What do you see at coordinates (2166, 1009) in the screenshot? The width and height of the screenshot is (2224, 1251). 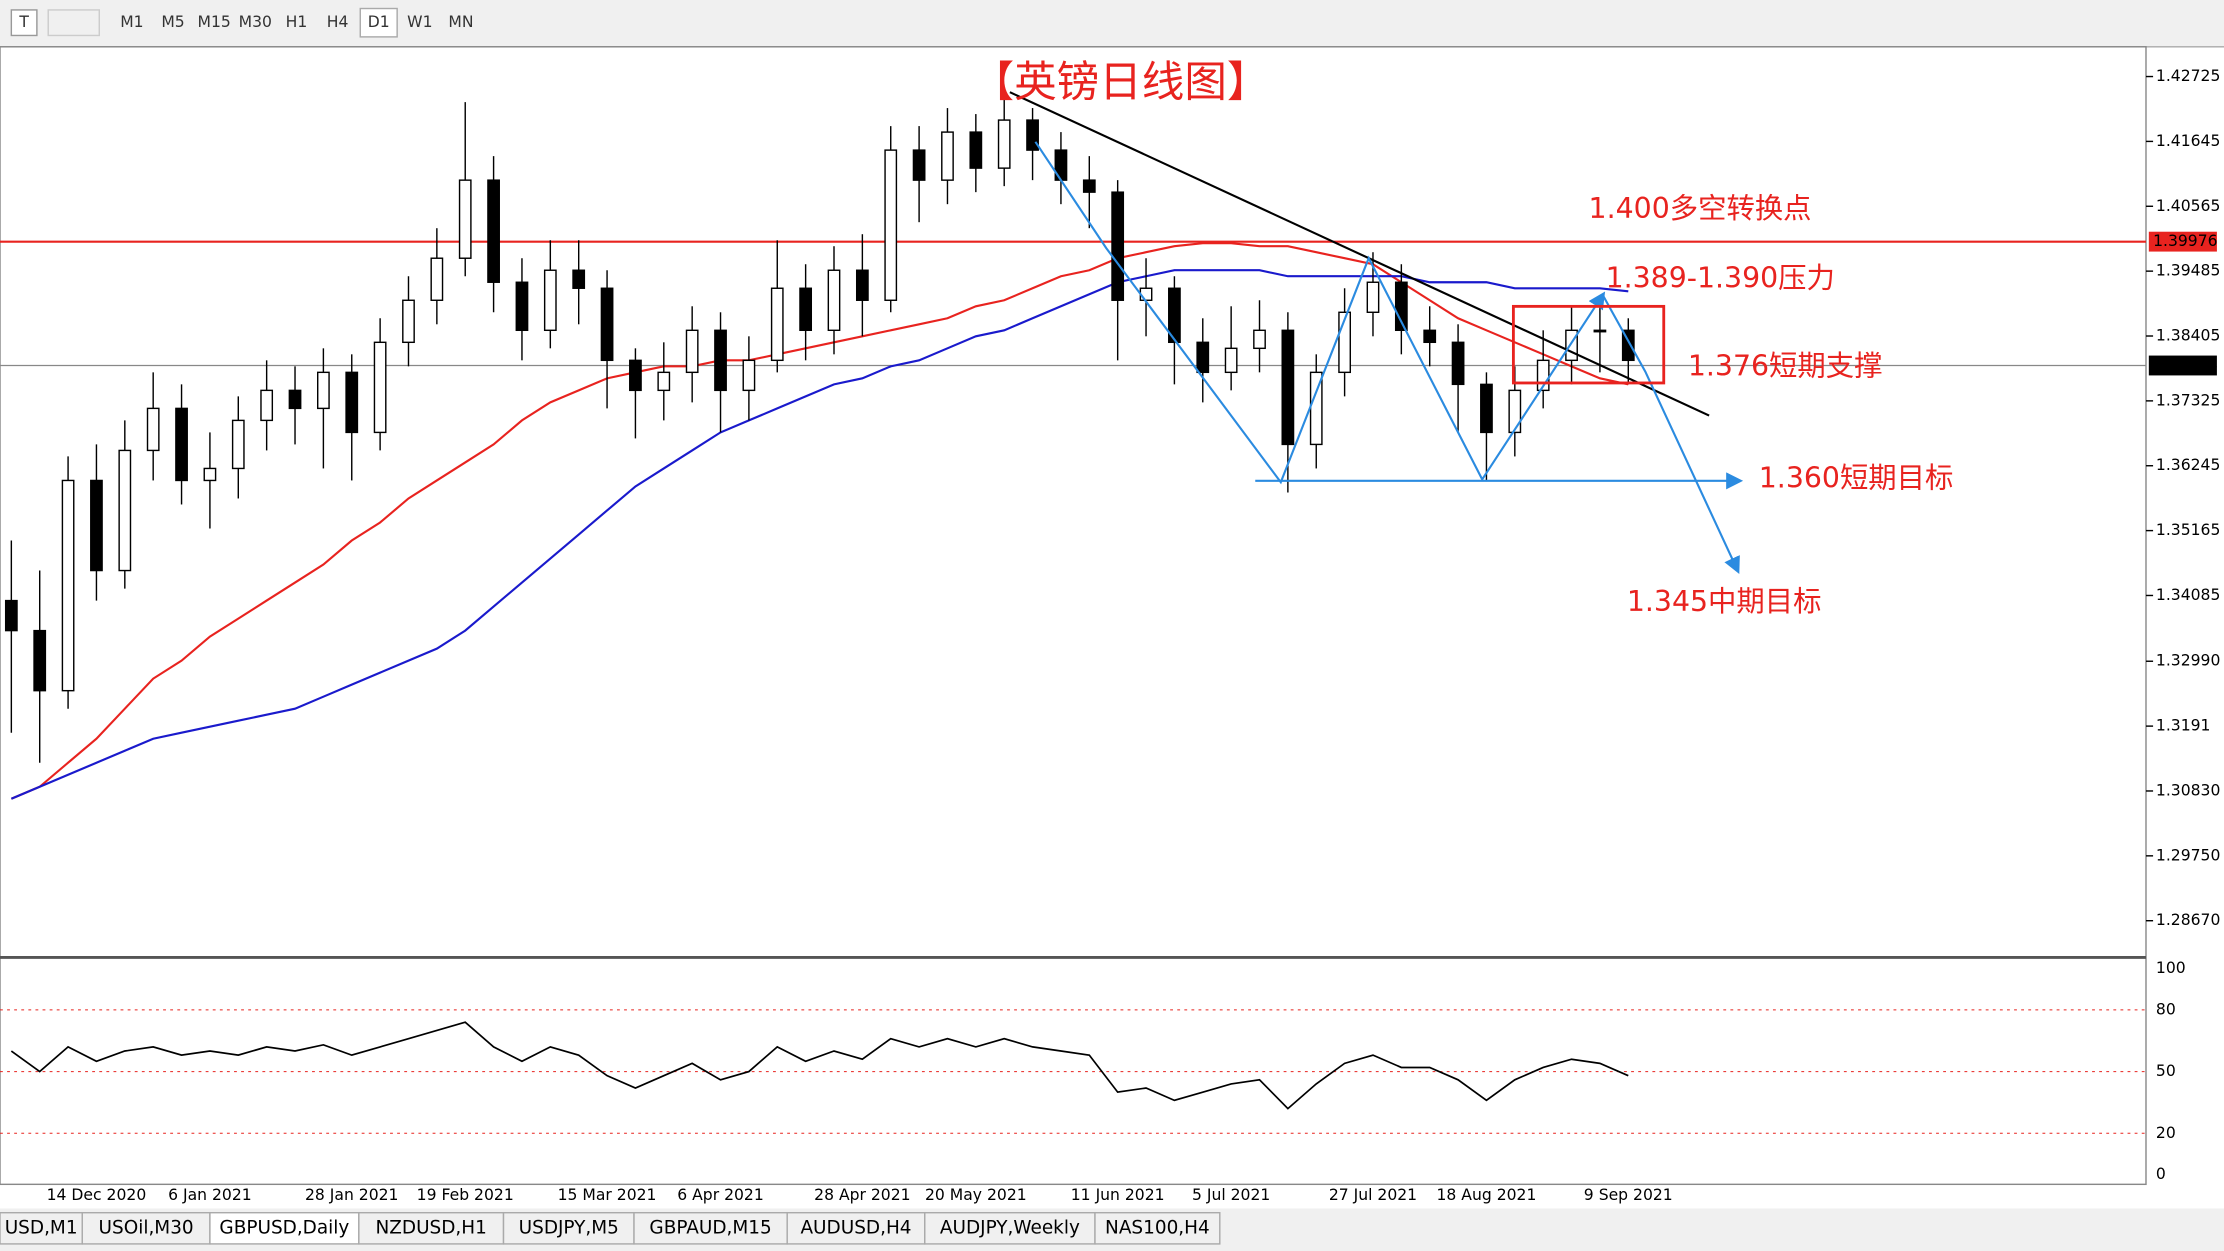 I see `rsi-tick-label: 80` at bounding box center [2166, 1009].